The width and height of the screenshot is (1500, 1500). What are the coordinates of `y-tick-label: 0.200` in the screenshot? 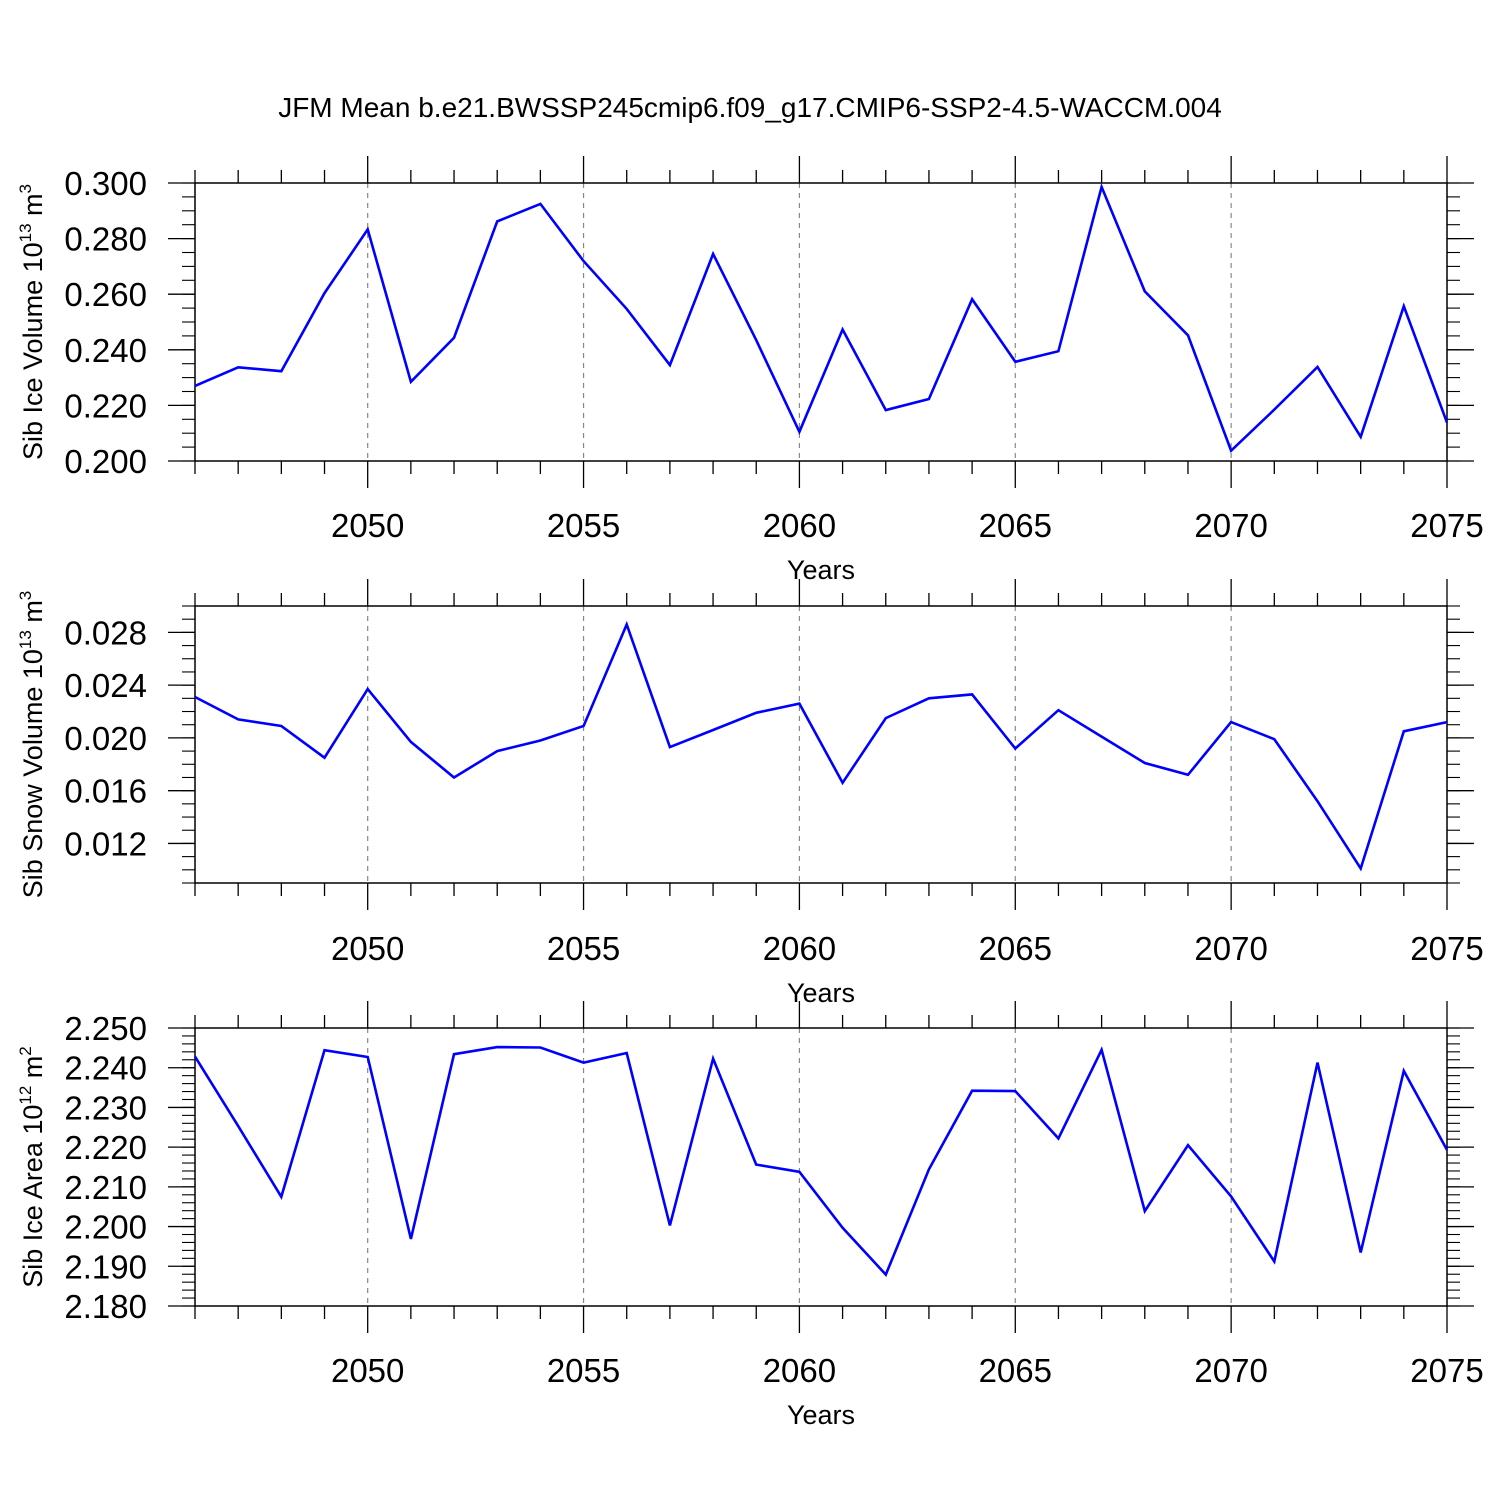 It's located at (105, 461).